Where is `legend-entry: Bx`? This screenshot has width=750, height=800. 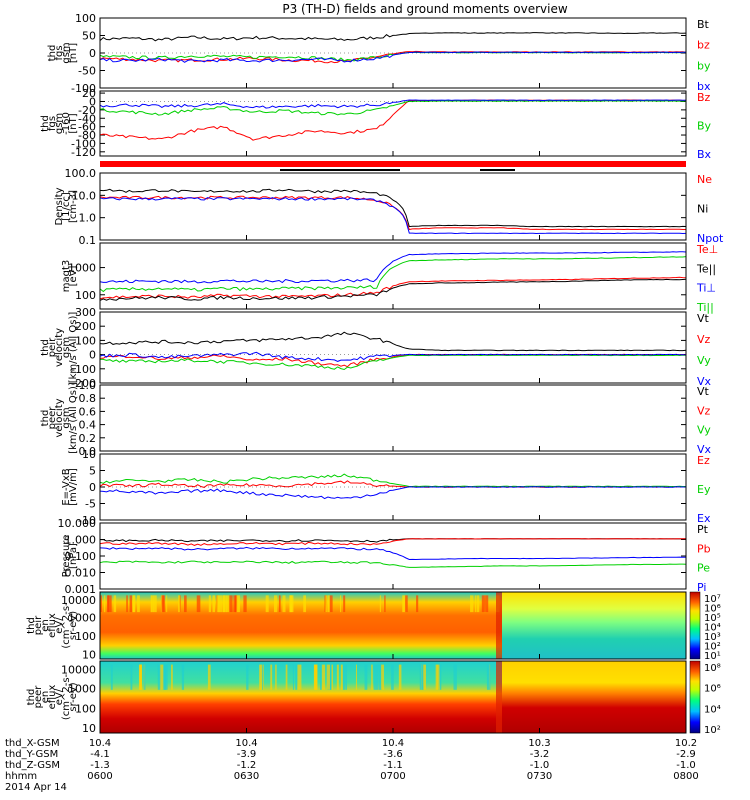
legend-entry: Bx is located at coordinates (704, 154).